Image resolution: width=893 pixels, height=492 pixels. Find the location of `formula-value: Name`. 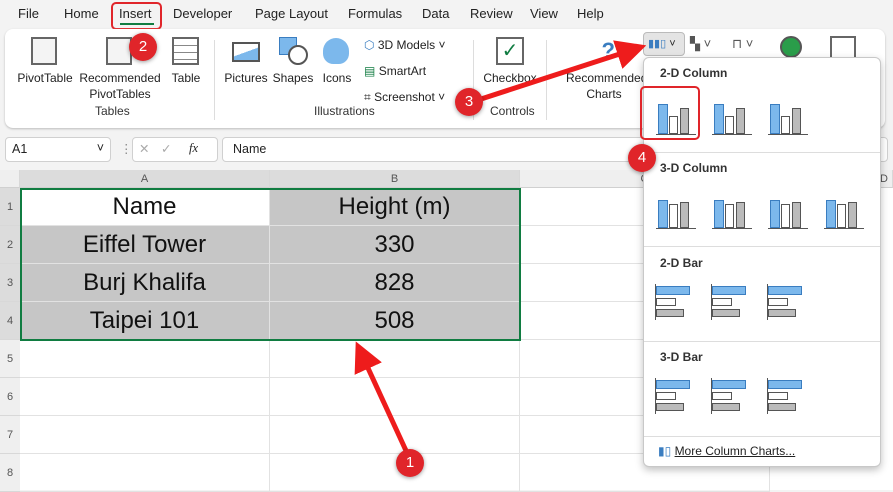

formula-value: Name is located at coordinates (250, 149).